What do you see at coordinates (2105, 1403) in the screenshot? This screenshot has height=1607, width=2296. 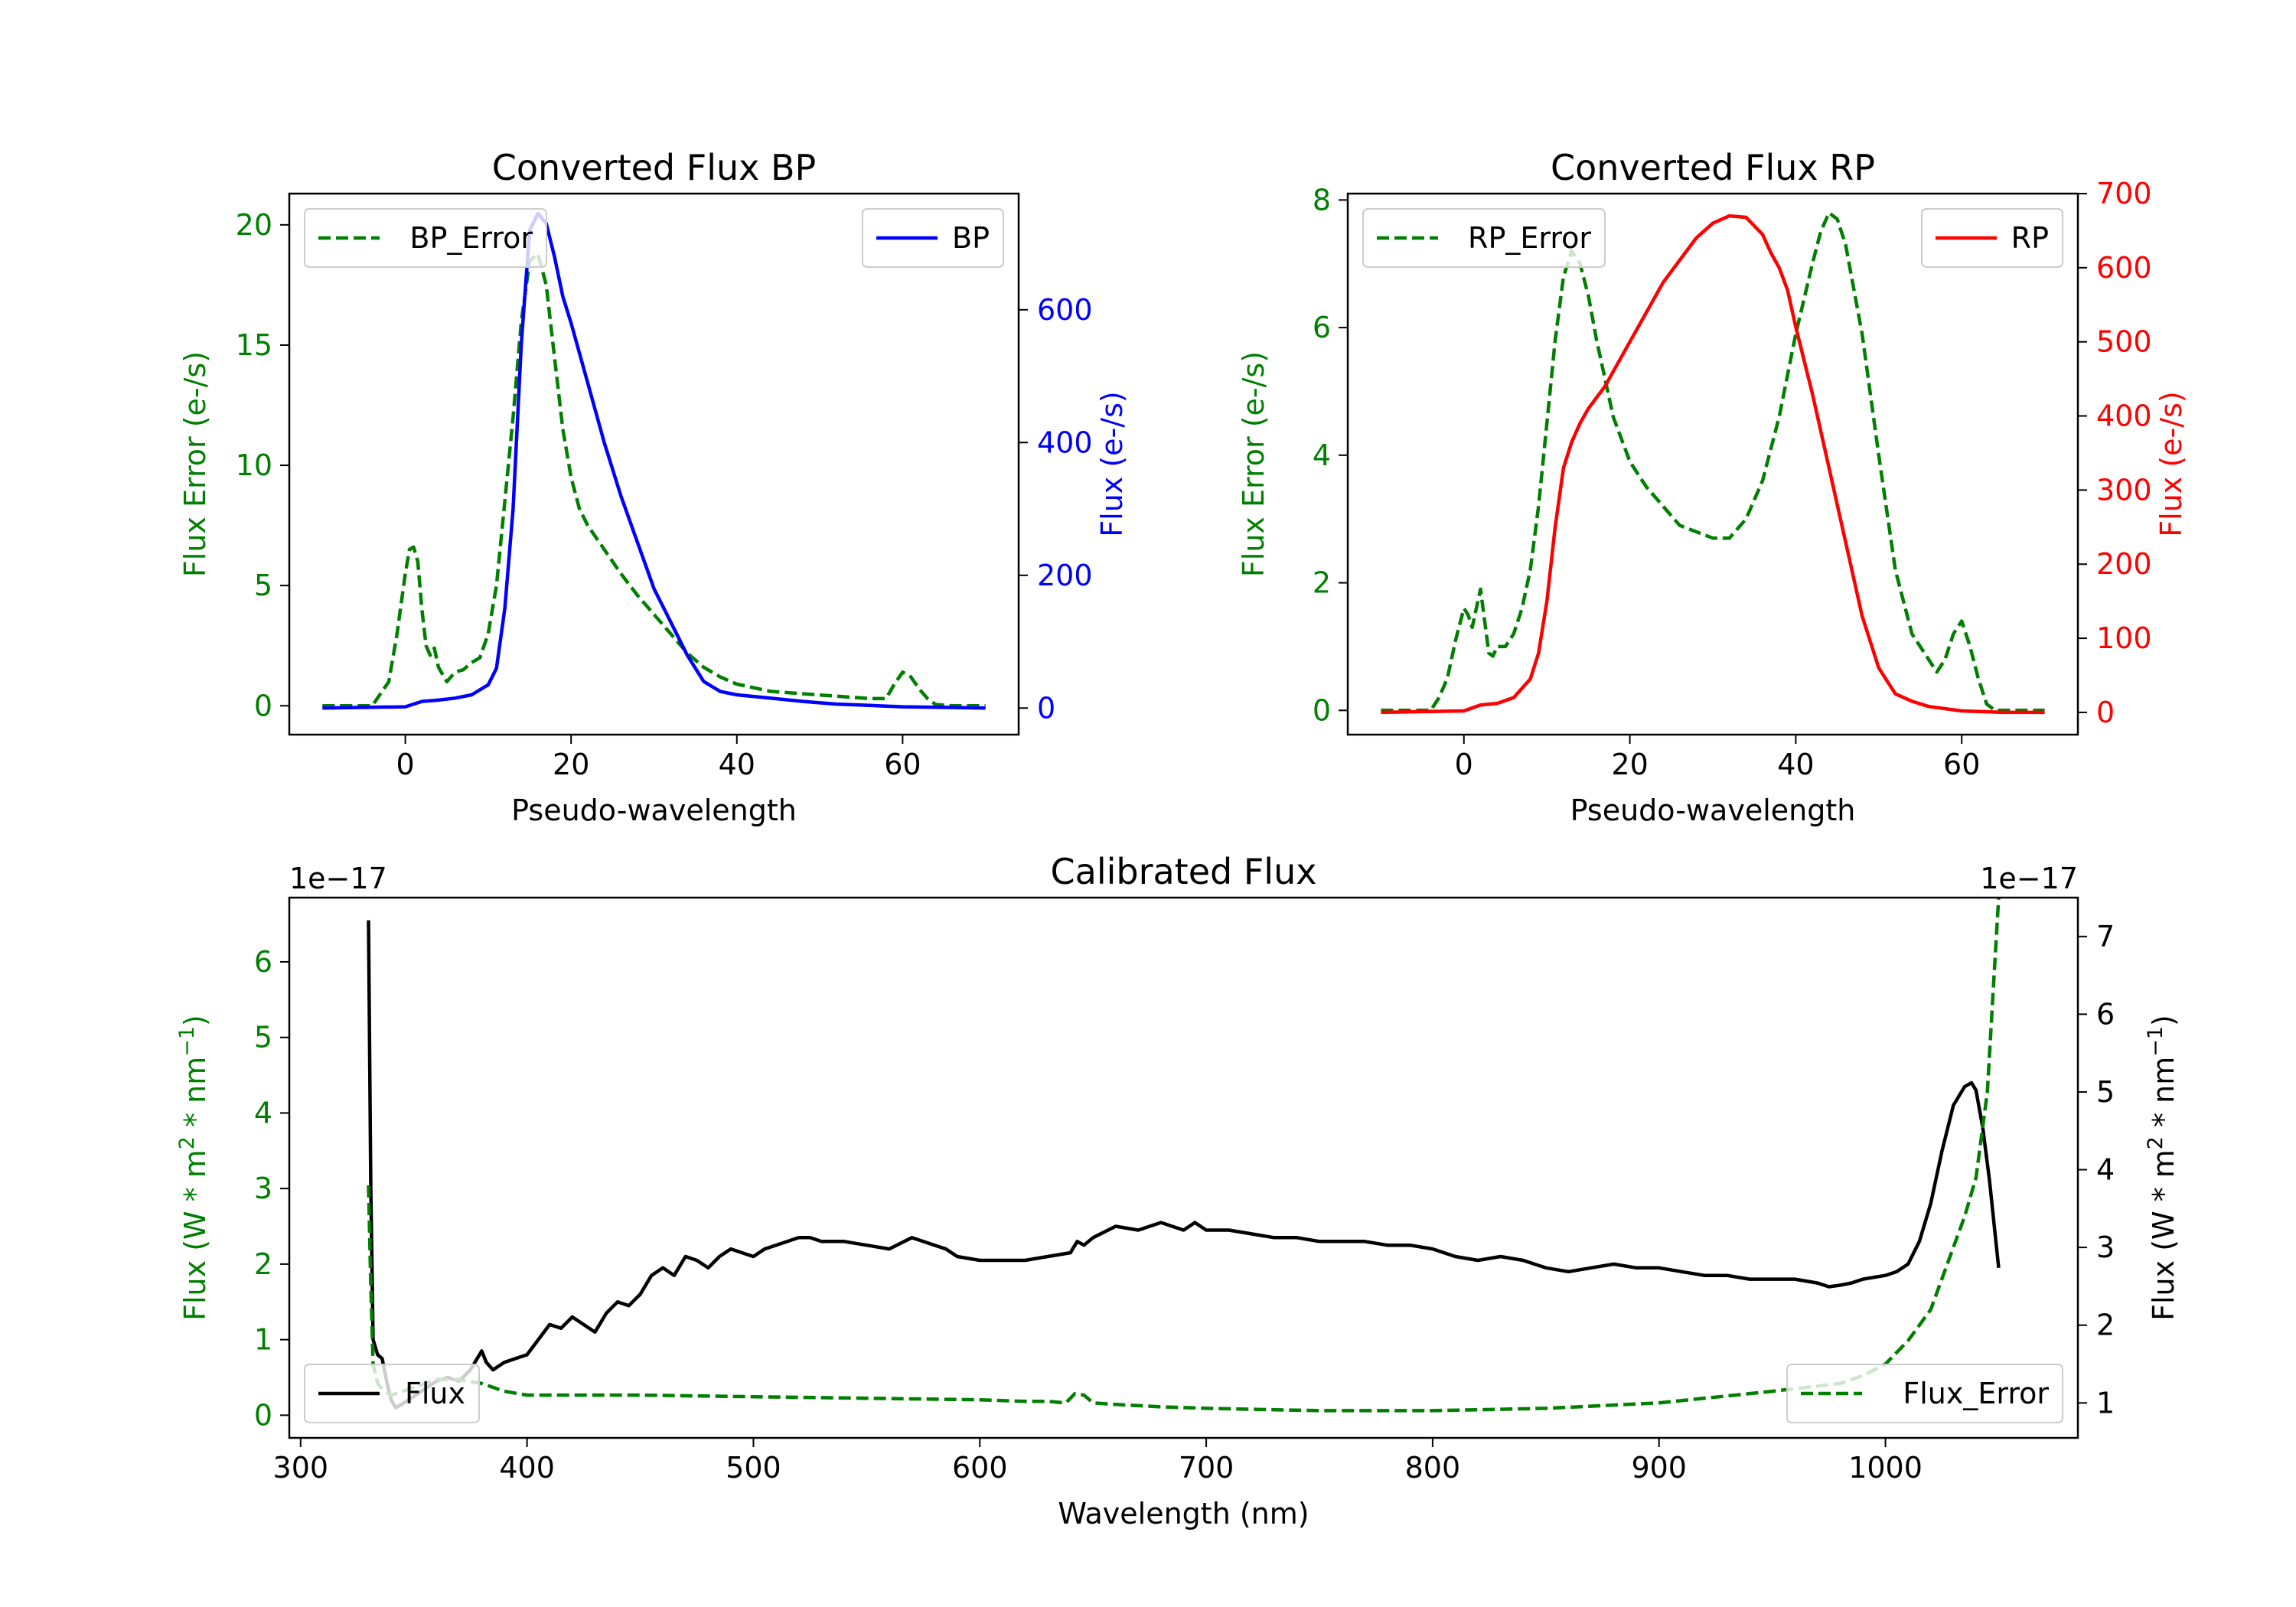 I see `y-right-tick-label: 1` at bounding box center [2105, 1403].